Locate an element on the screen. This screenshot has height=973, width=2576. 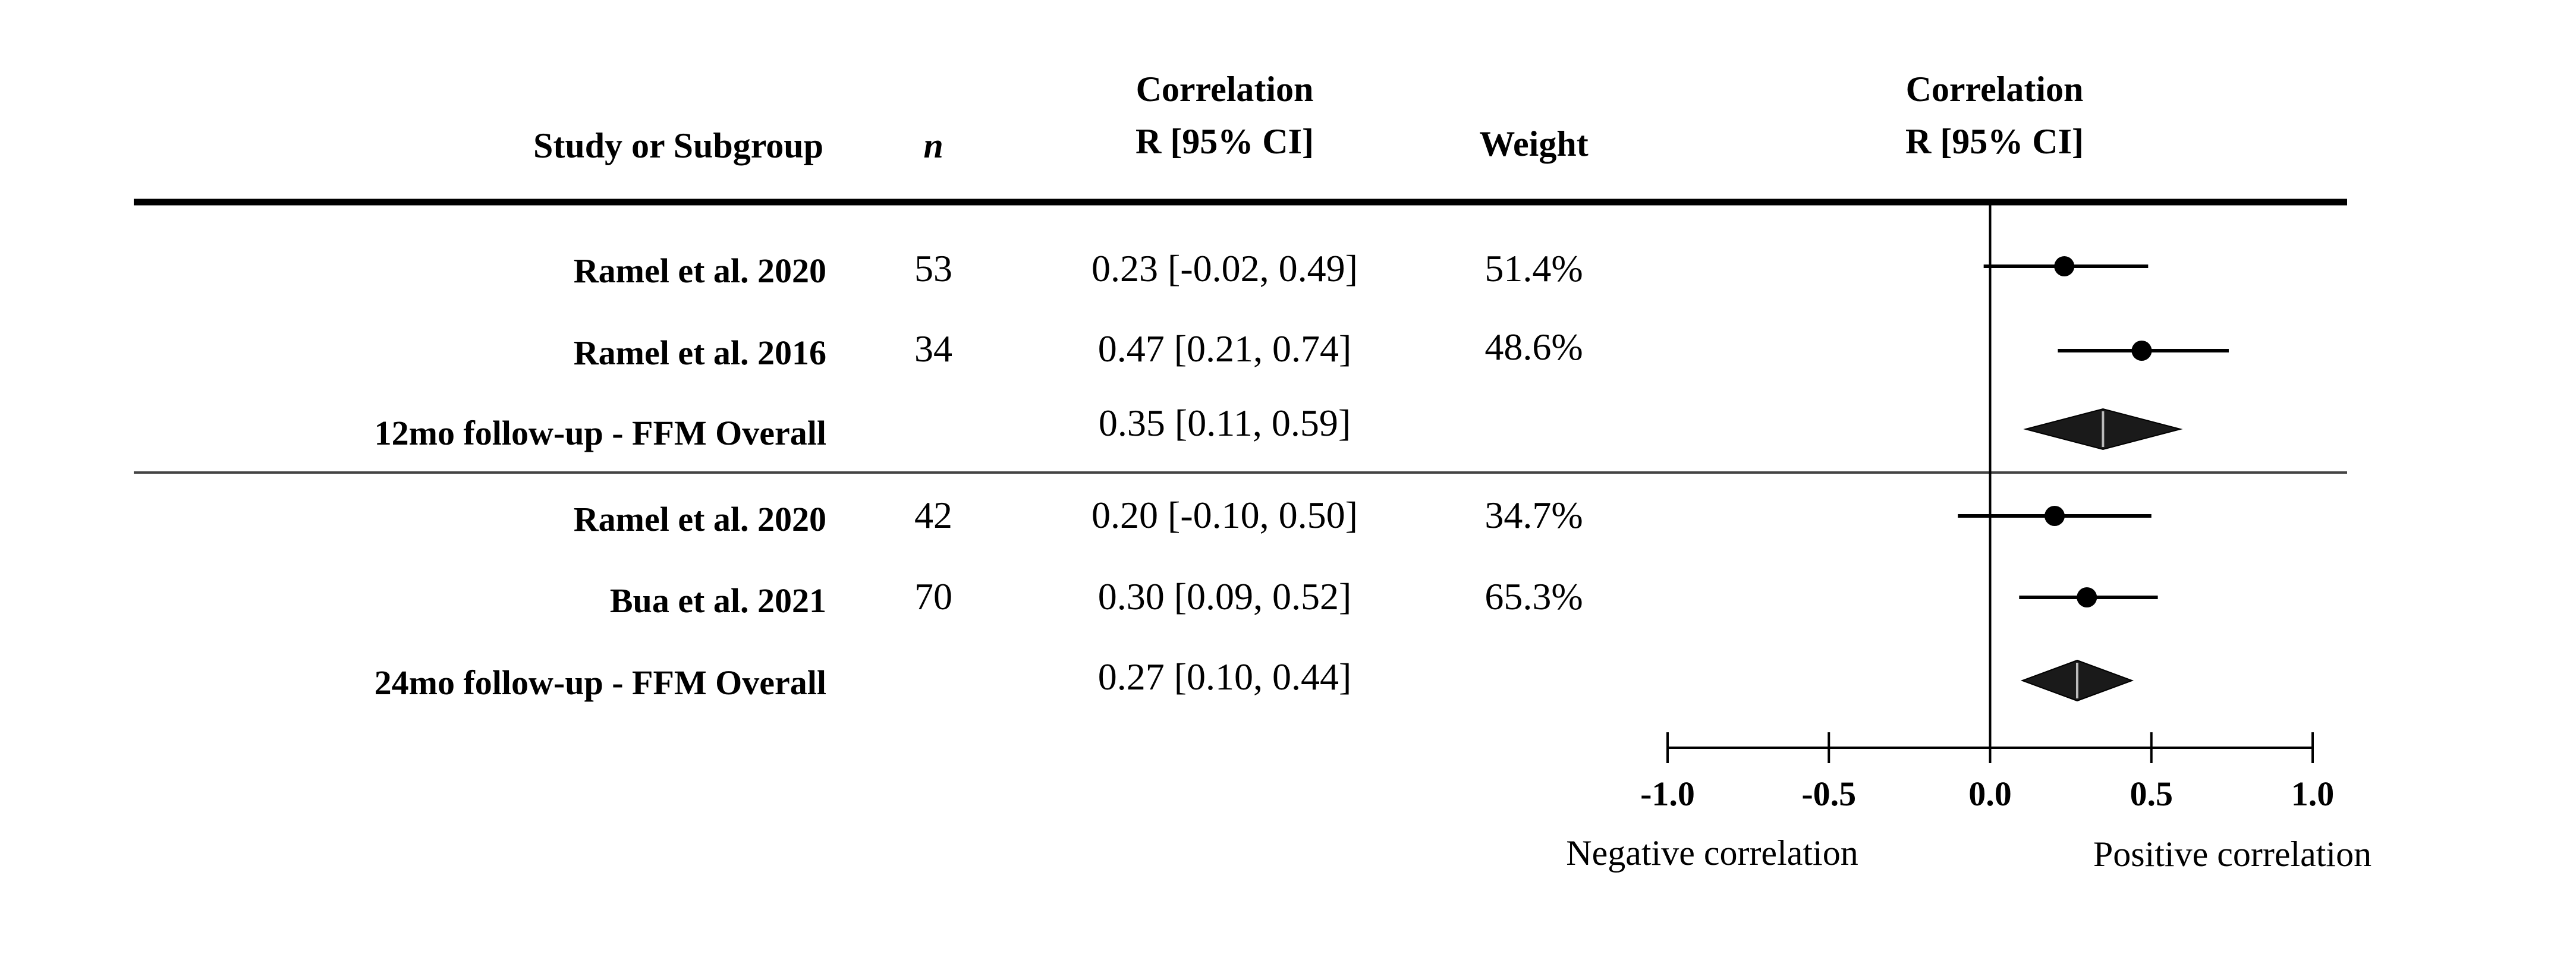
study-weight: 51.4% is located at coordinates (1533, 268).